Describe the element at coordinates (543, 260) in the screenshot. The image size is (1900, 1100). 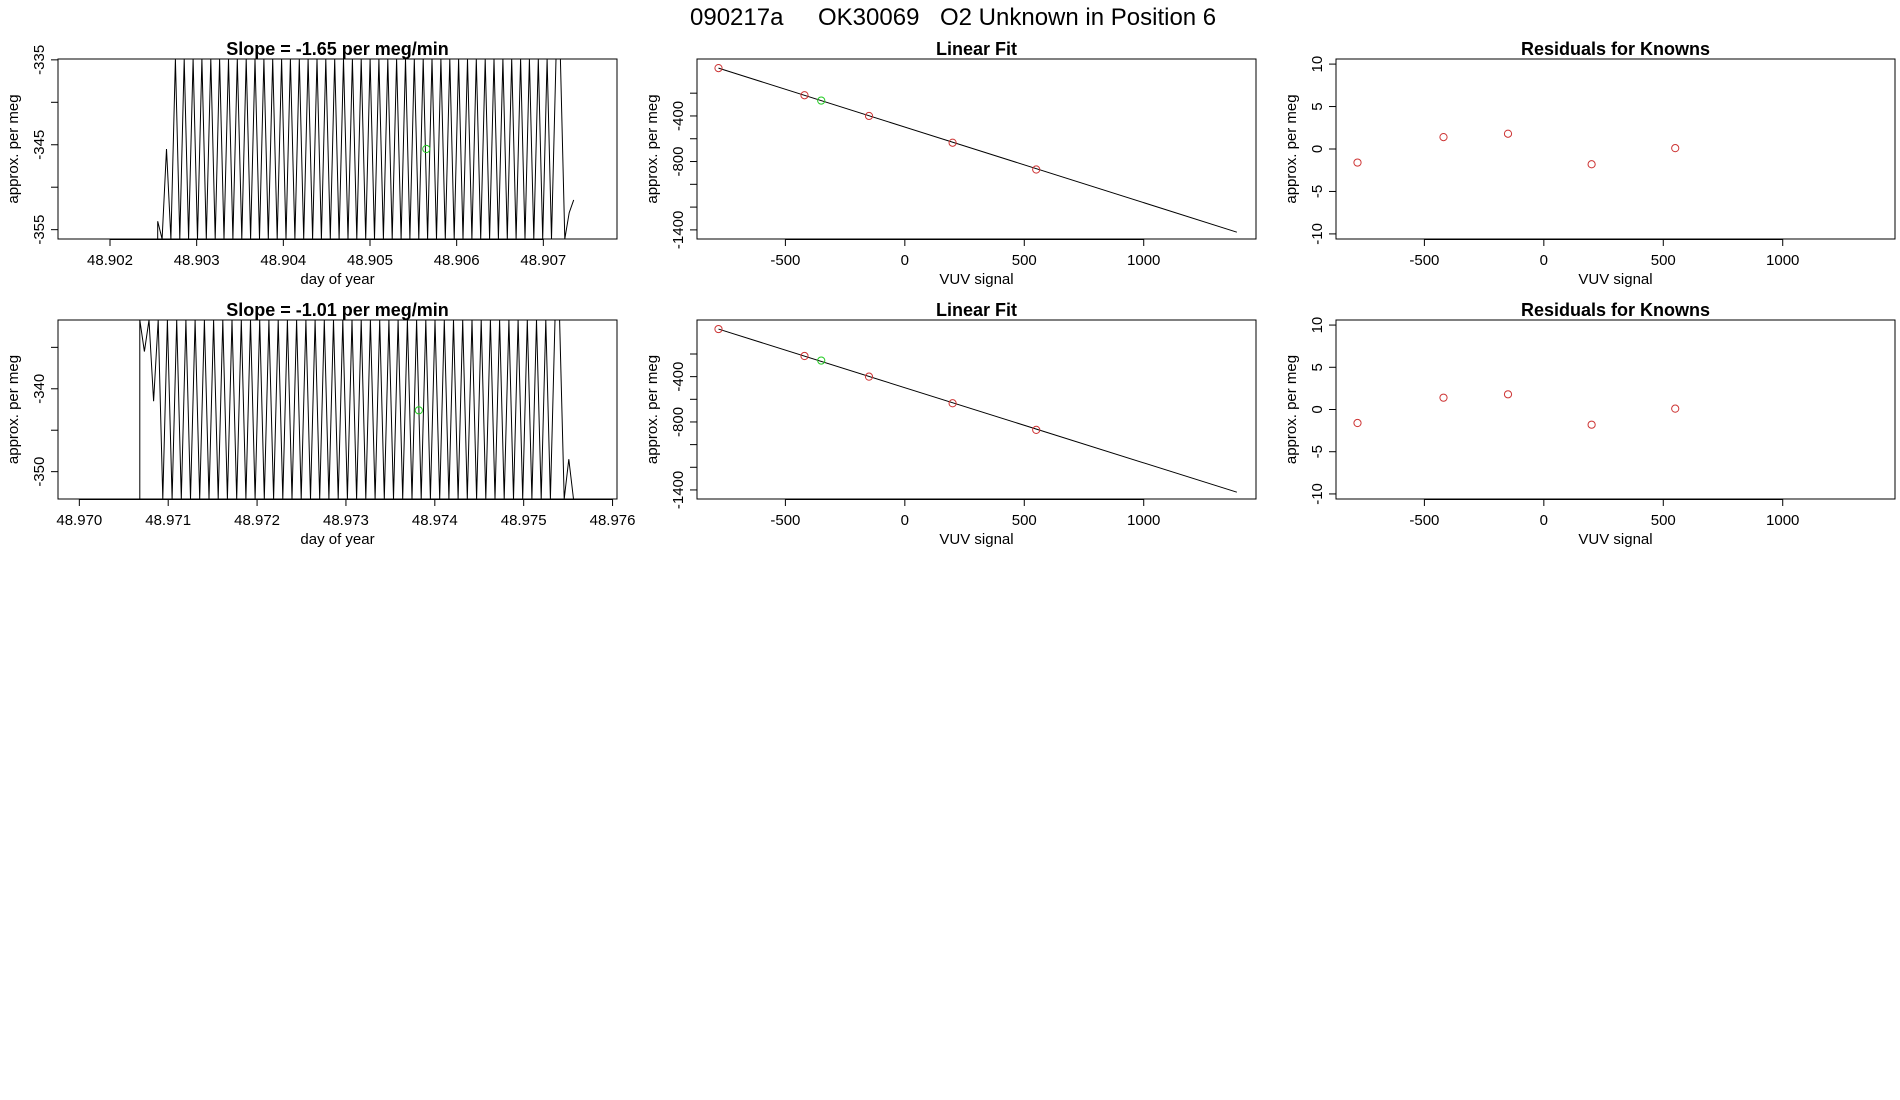
I see `x-tick-label: 48.907` at that location.